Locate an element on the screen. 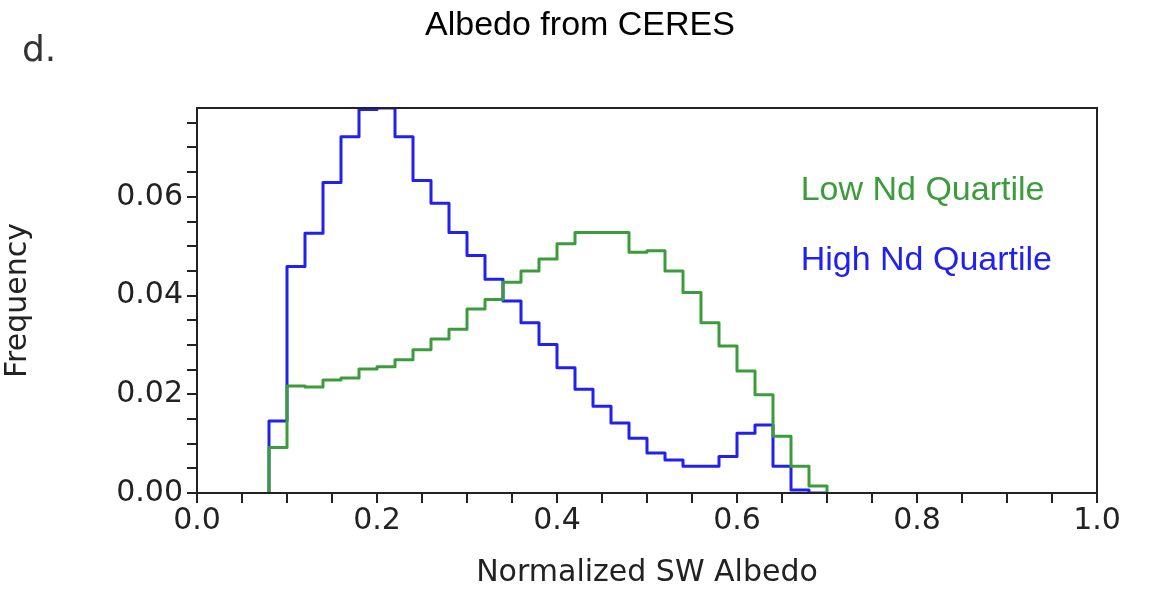 This screenshot has width=1160, height=593. text: Low Nd Quartile is located at coordinates (923, 188).